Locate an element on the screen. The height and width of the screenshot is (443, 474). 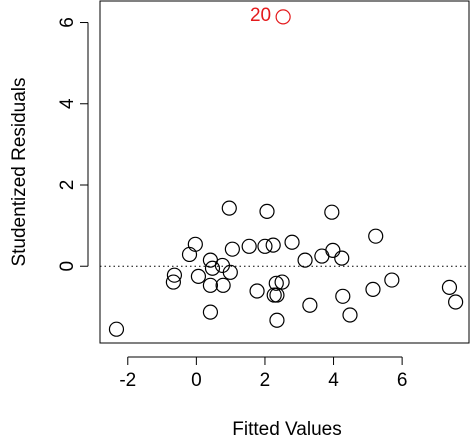
x-tick-label: -2 is located at coordinates (127, 380).